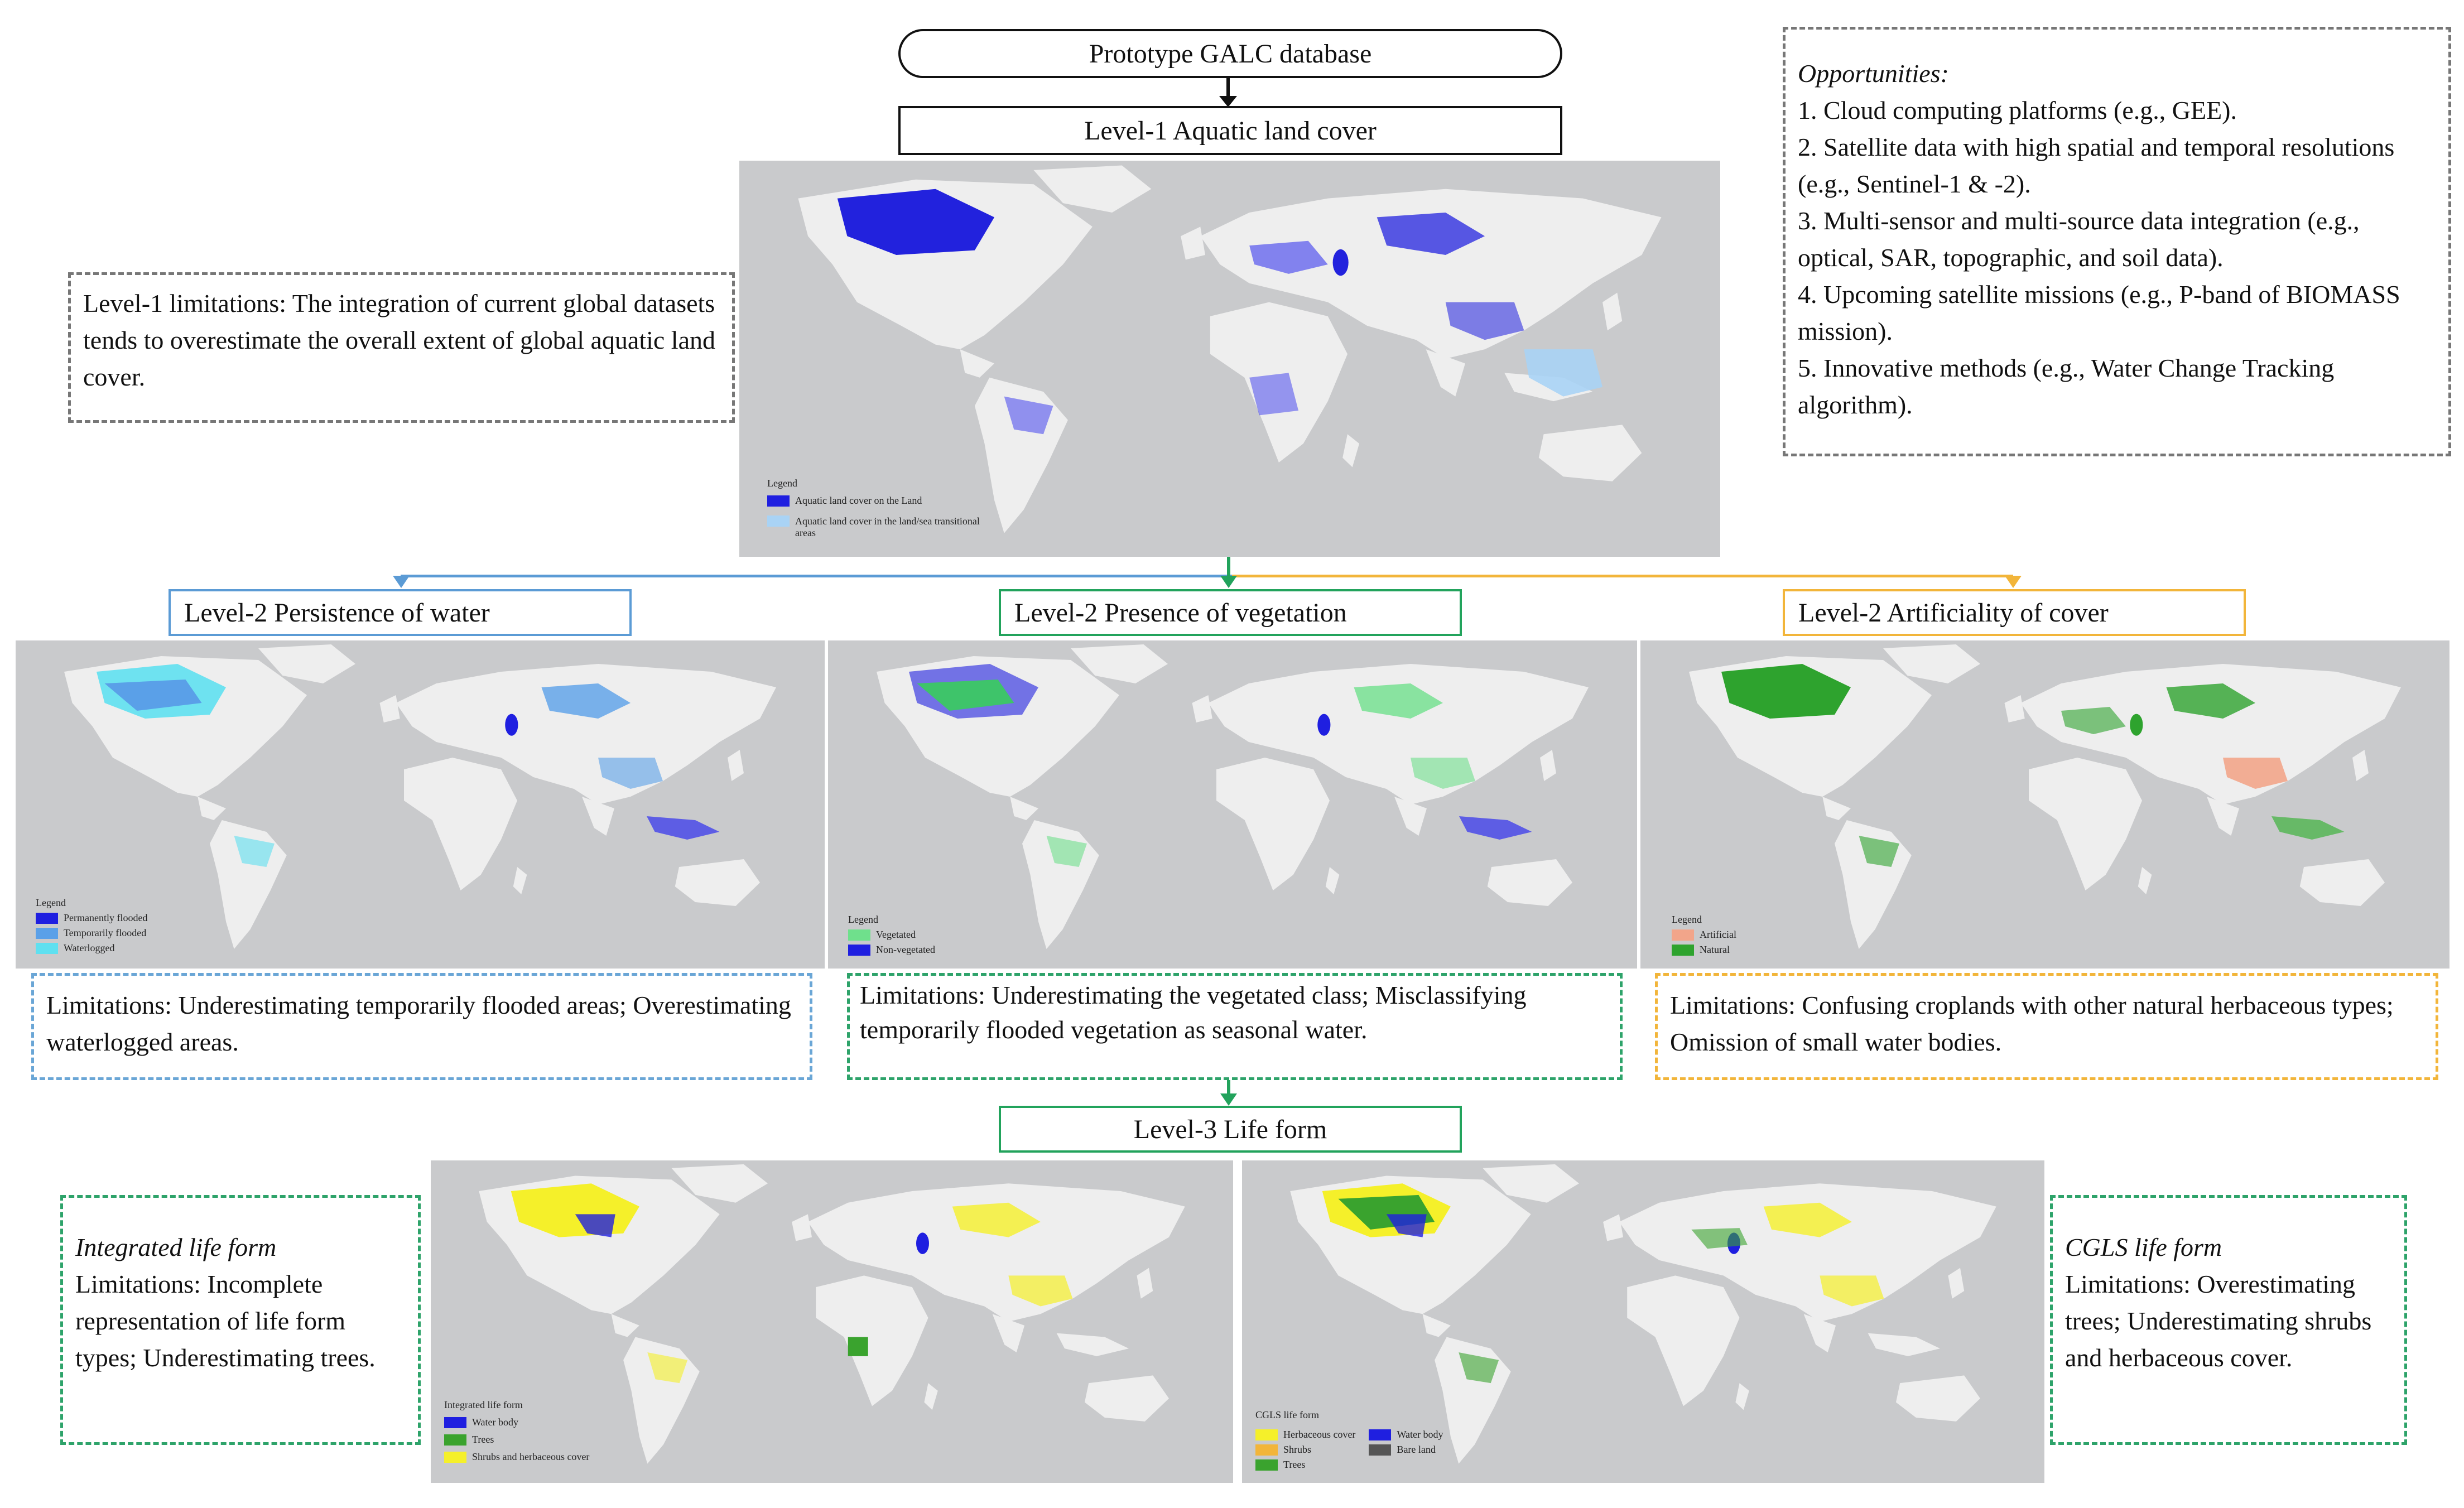  I want to click on legend-label: Herbaceous cover, so click(1319, 1435).